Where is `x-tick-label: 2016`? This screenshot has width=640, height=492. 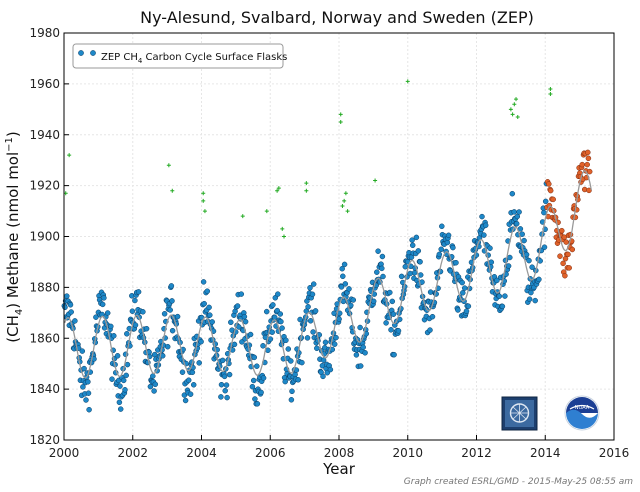 x-tick-label: 2016 is located at coordinates (614, 453).